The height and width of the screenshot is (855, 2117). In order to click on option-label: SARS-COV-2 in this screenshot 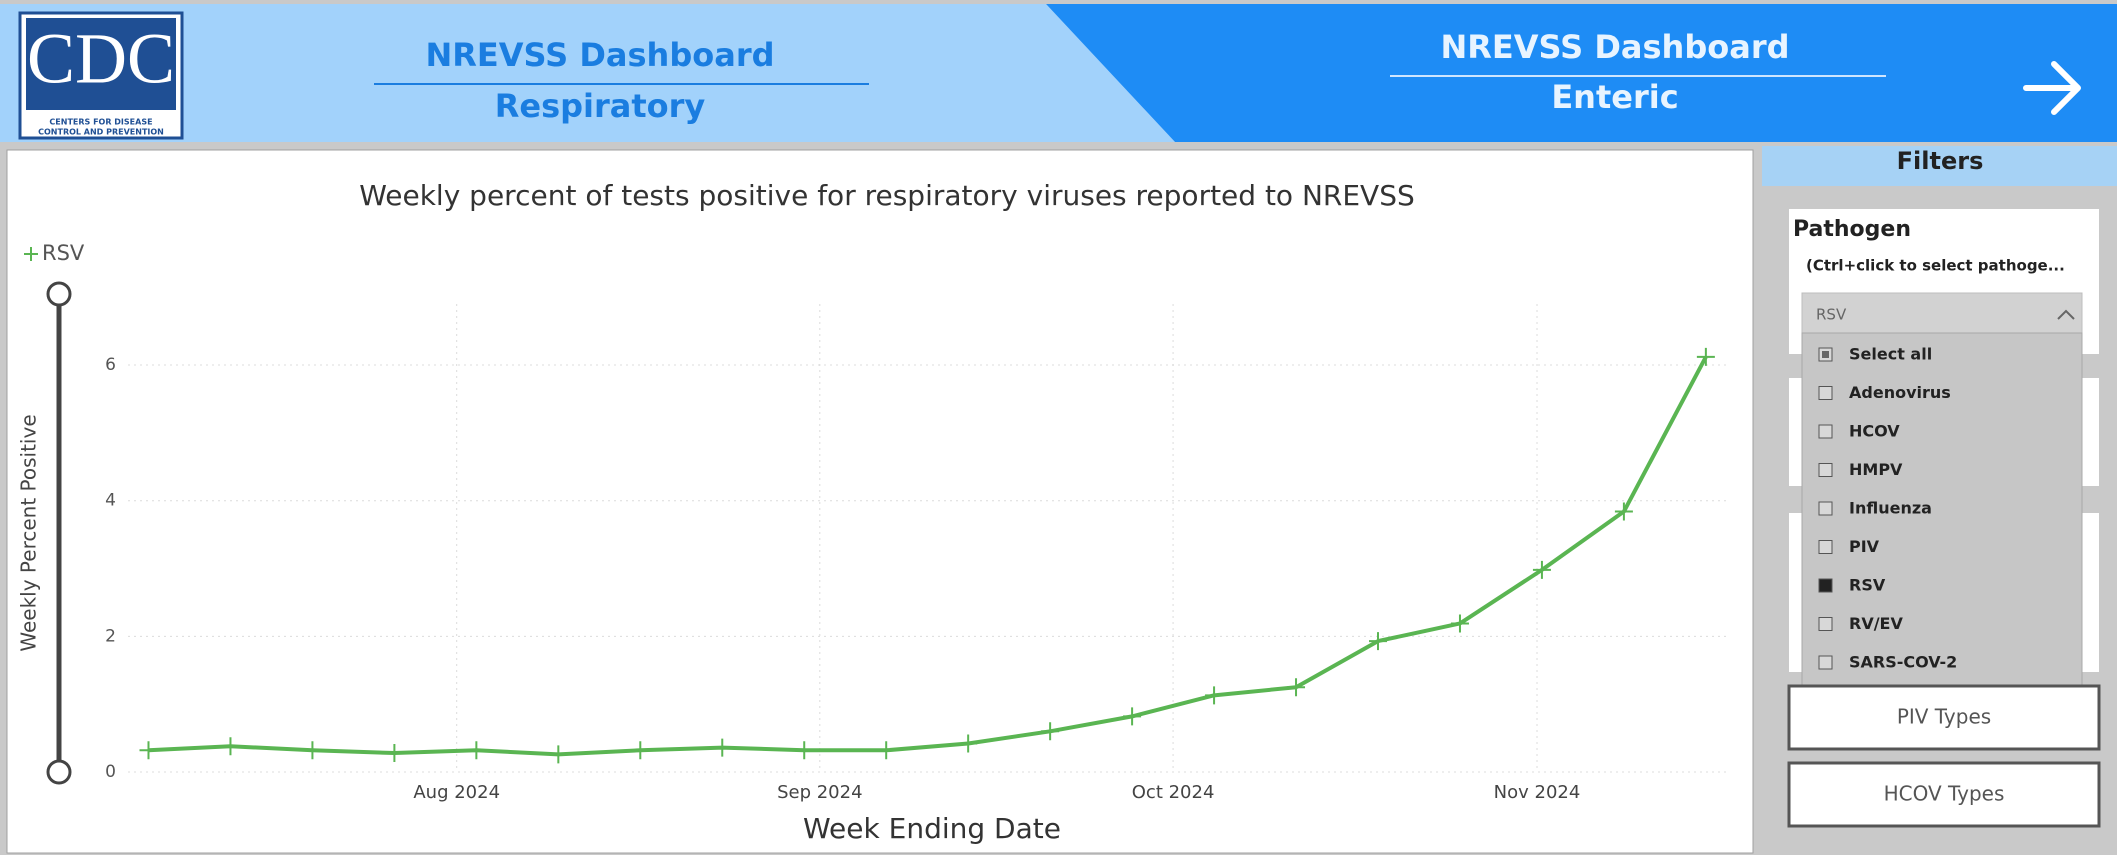, I will do `click(1903, 662)`.